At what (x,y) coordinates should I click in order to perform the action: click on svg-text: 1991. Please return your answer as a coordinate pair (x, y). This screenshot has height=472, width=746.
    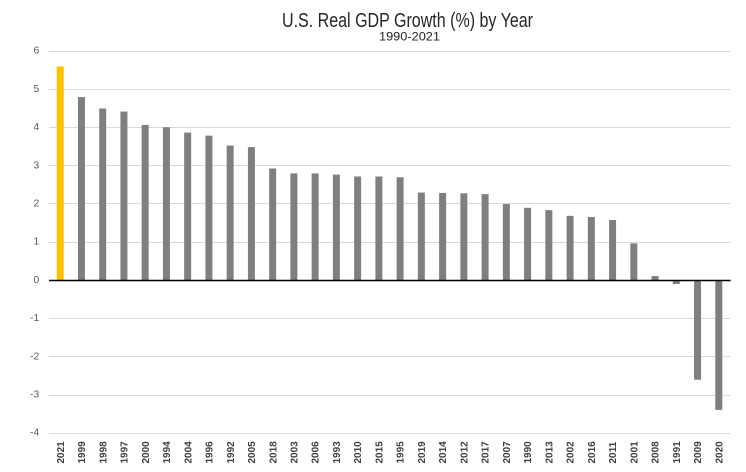
    Looking at the image, I should click on (677, 452).